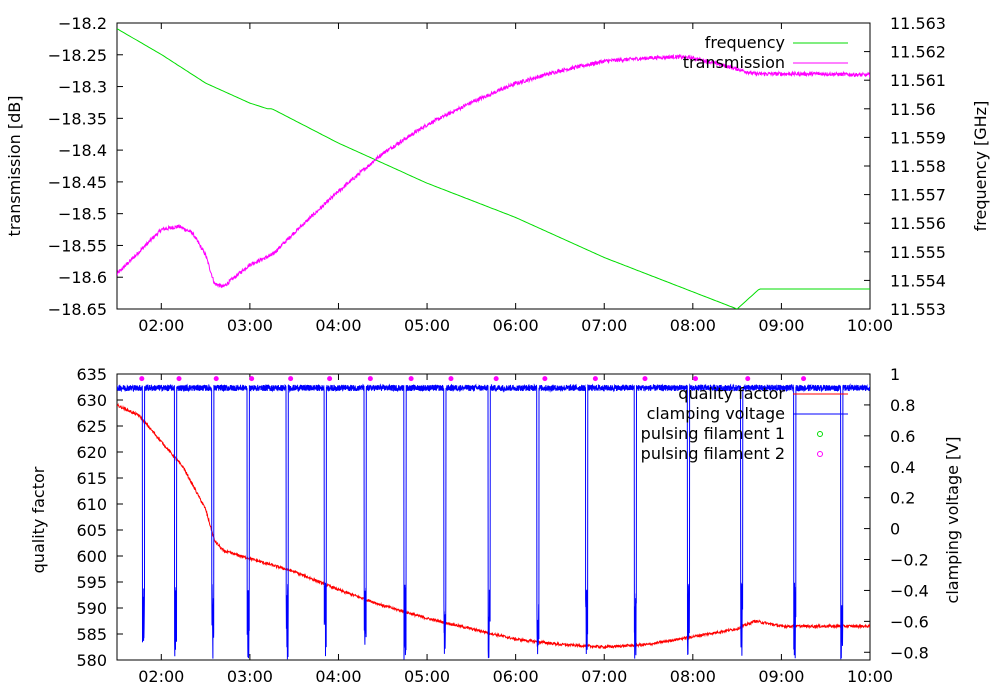 The width and height of the screenshot is (1000, 700). Describe the element at coordinates (781, 676) in the screenshot. I see `bottom-x-tick-label: 09:00` at that location.